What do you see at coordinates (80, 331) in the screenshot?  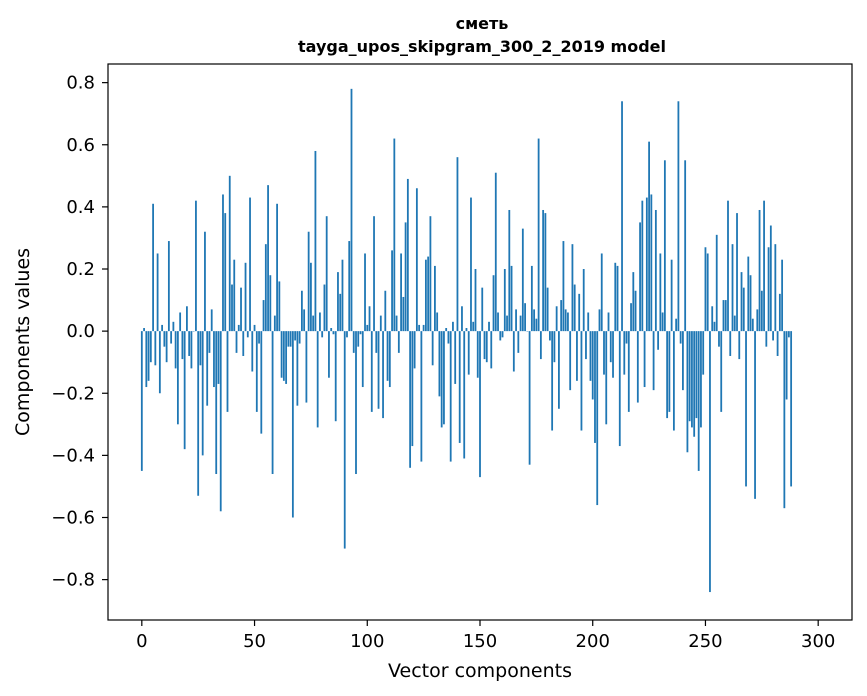 I see `y-tick-label: 0.0` at bounding box center [80, 331].